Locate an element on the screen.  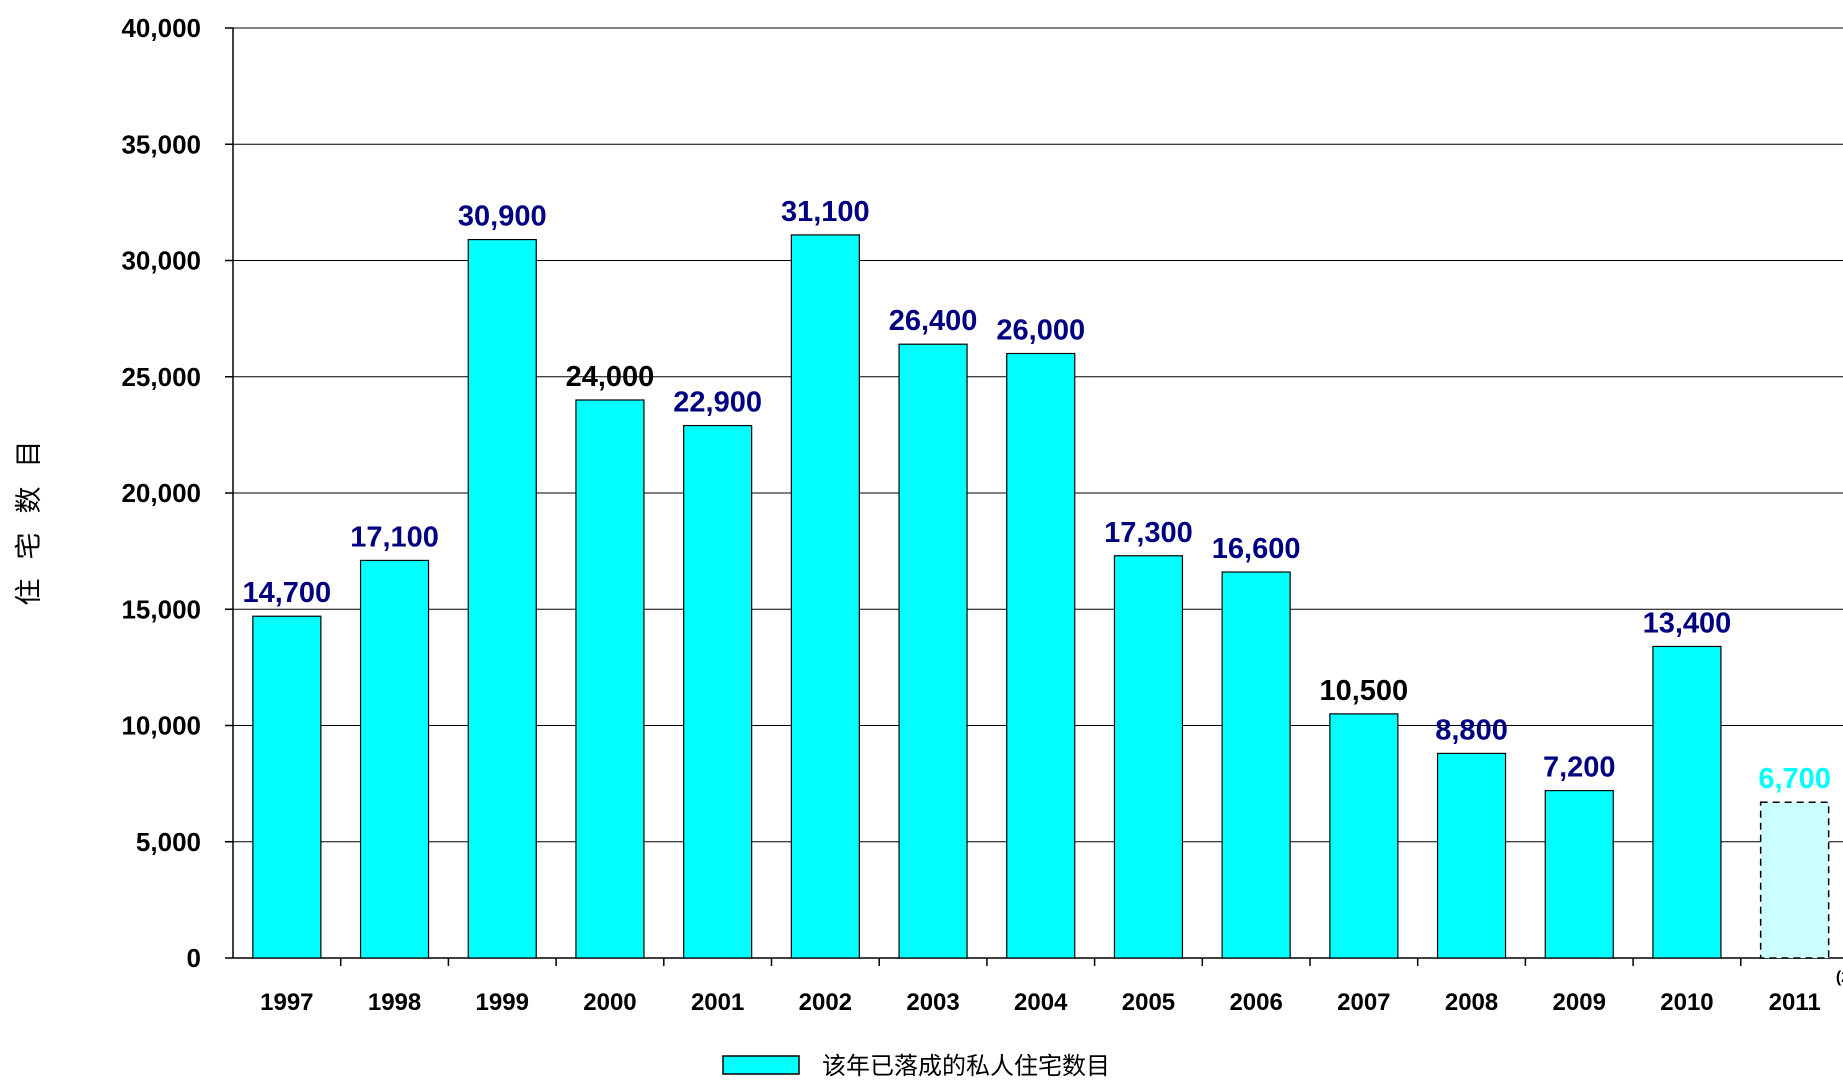
y-tick-label: 15,000 is located at coordinates (161, 609).